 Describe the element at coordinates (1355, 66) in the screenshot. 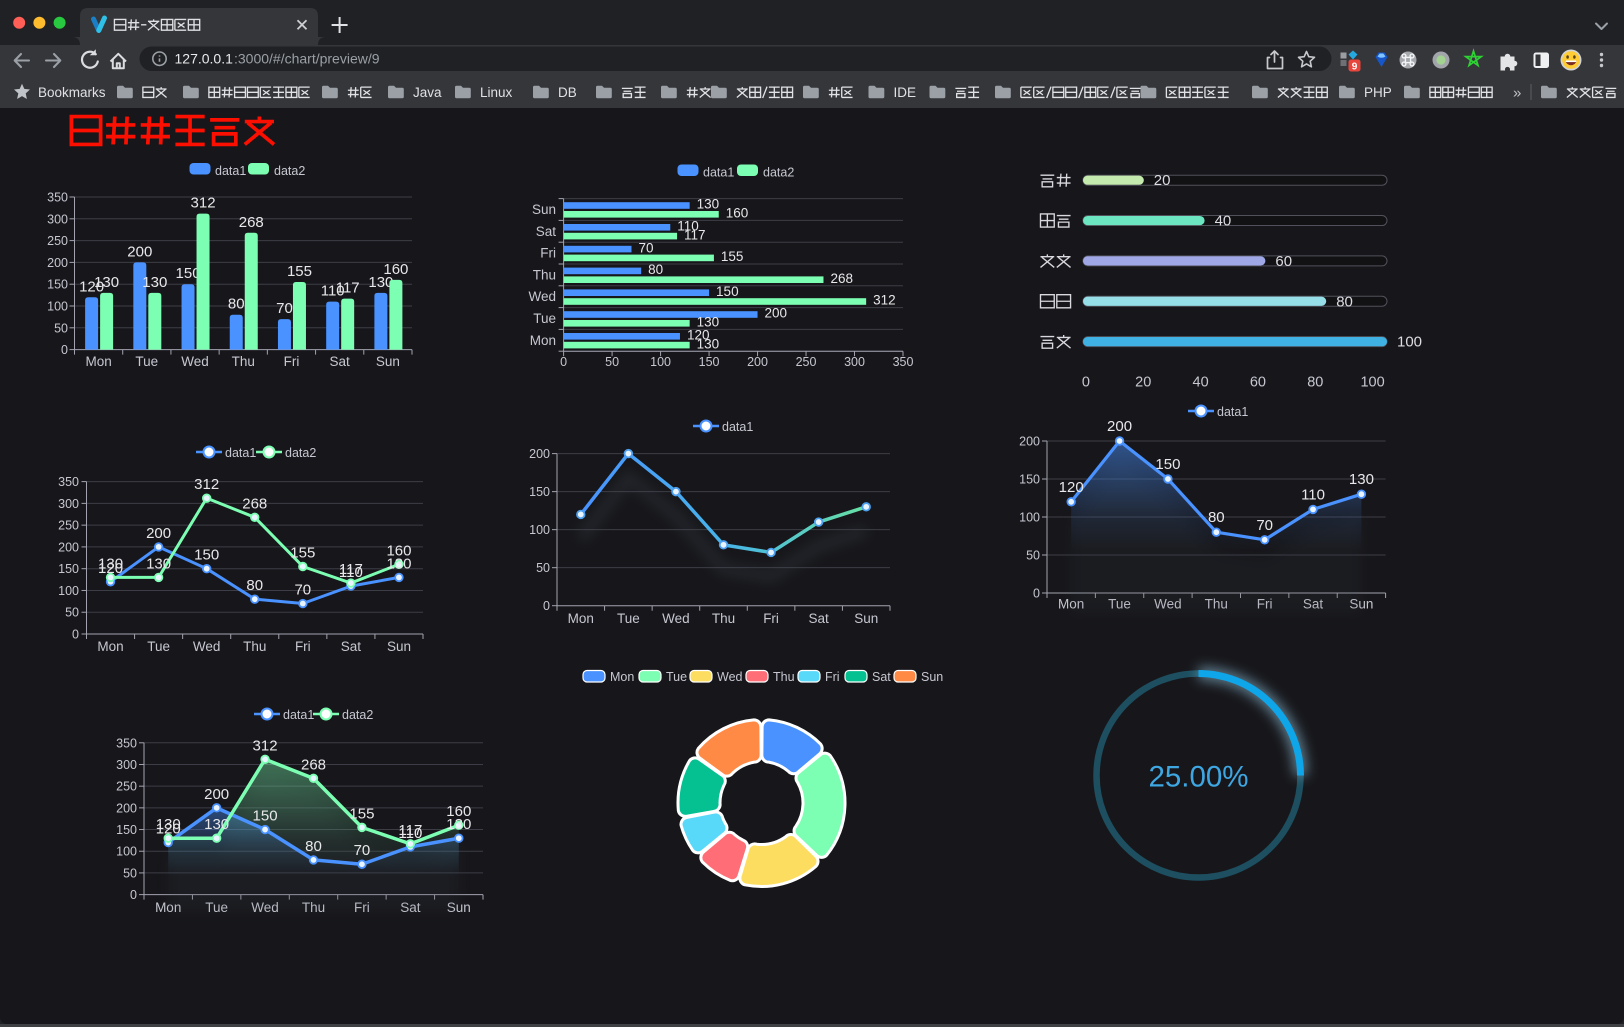

I see `svg-text: 9` at that location.